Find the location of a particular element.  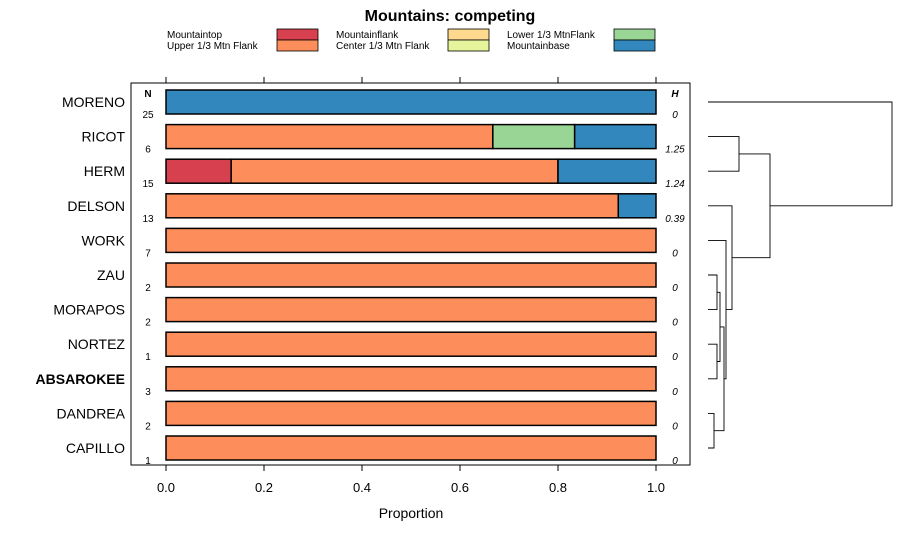

row-n-value: 15 is located at coordinates (148, 184).